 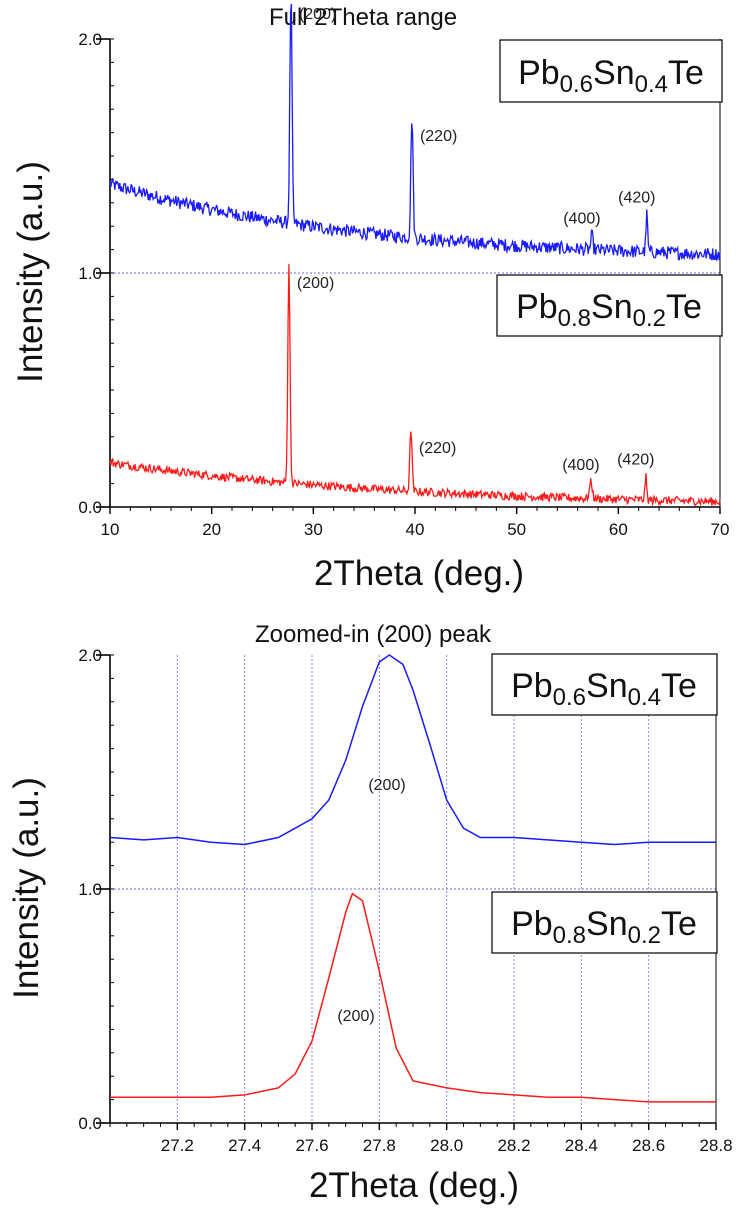 What do you see at coordinates (211, 529) in the screenshot?
I see `x-tick-label: 20` at bounding box center [211, 529].